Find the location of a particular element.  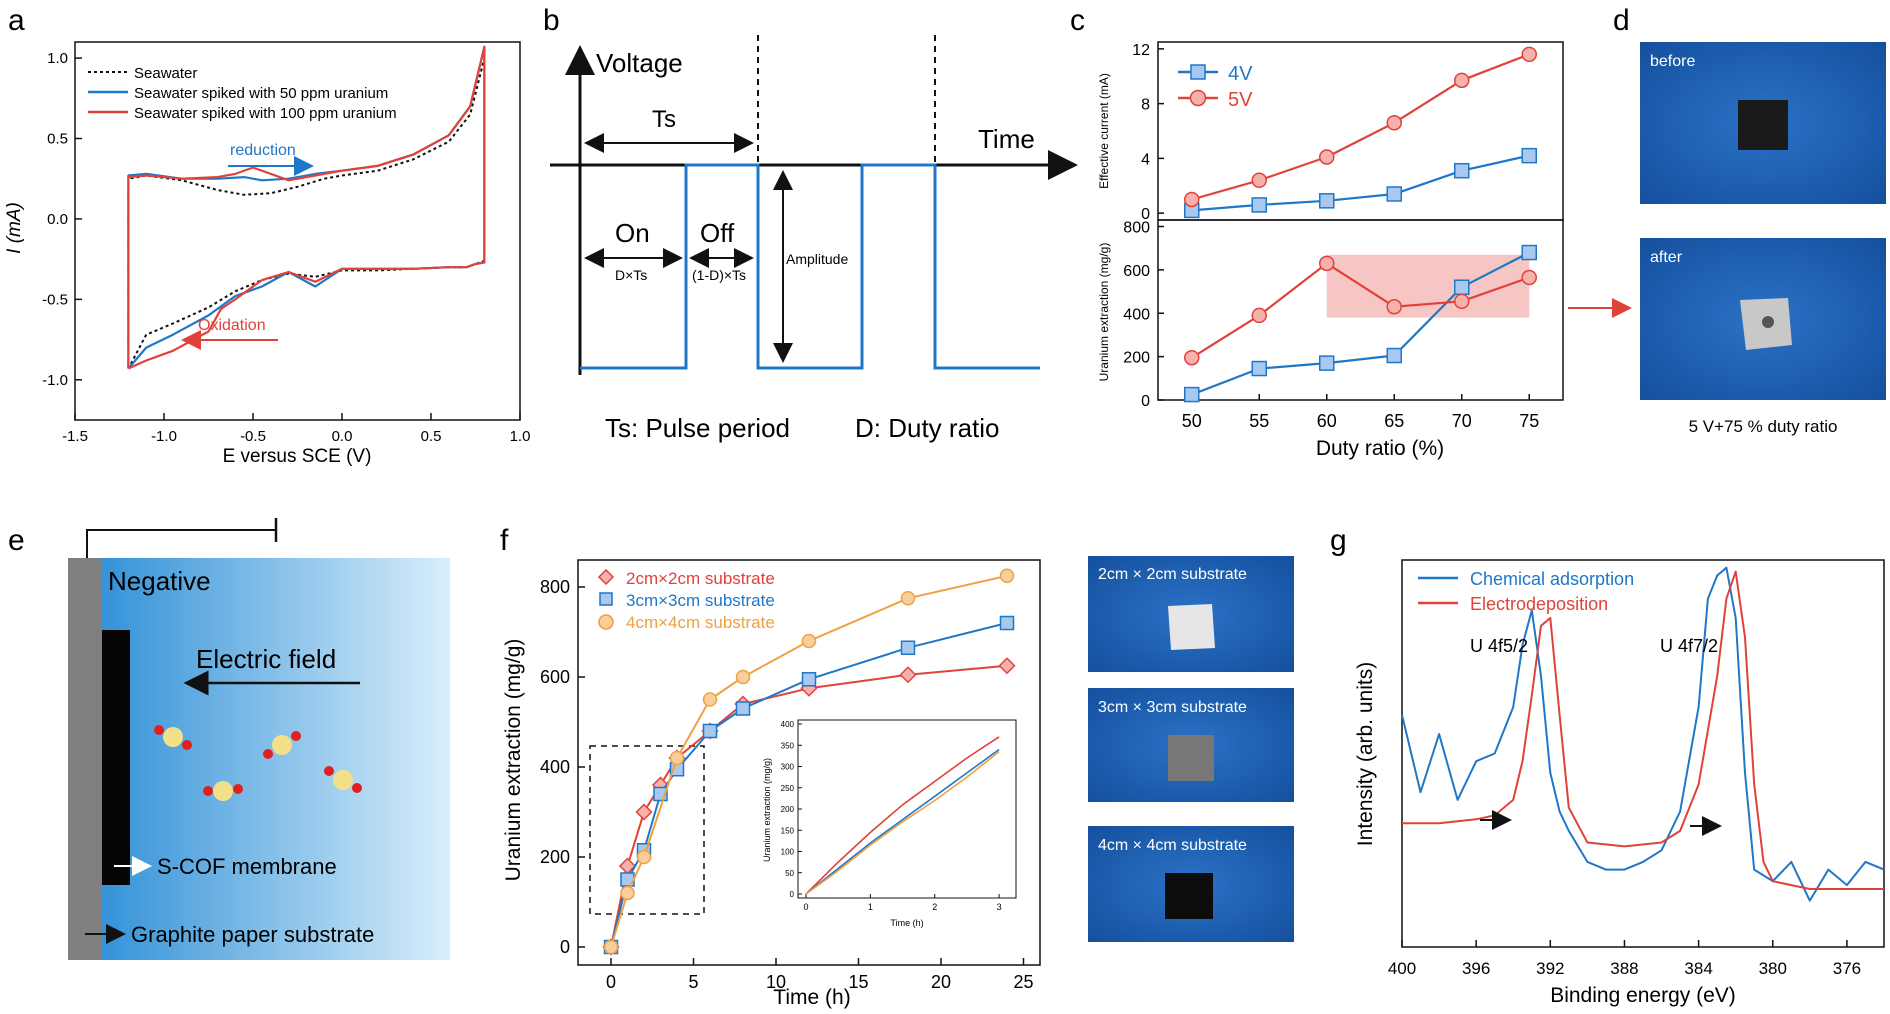

c-top-ytick-label: 12 is located at coordinates (1141, 50).